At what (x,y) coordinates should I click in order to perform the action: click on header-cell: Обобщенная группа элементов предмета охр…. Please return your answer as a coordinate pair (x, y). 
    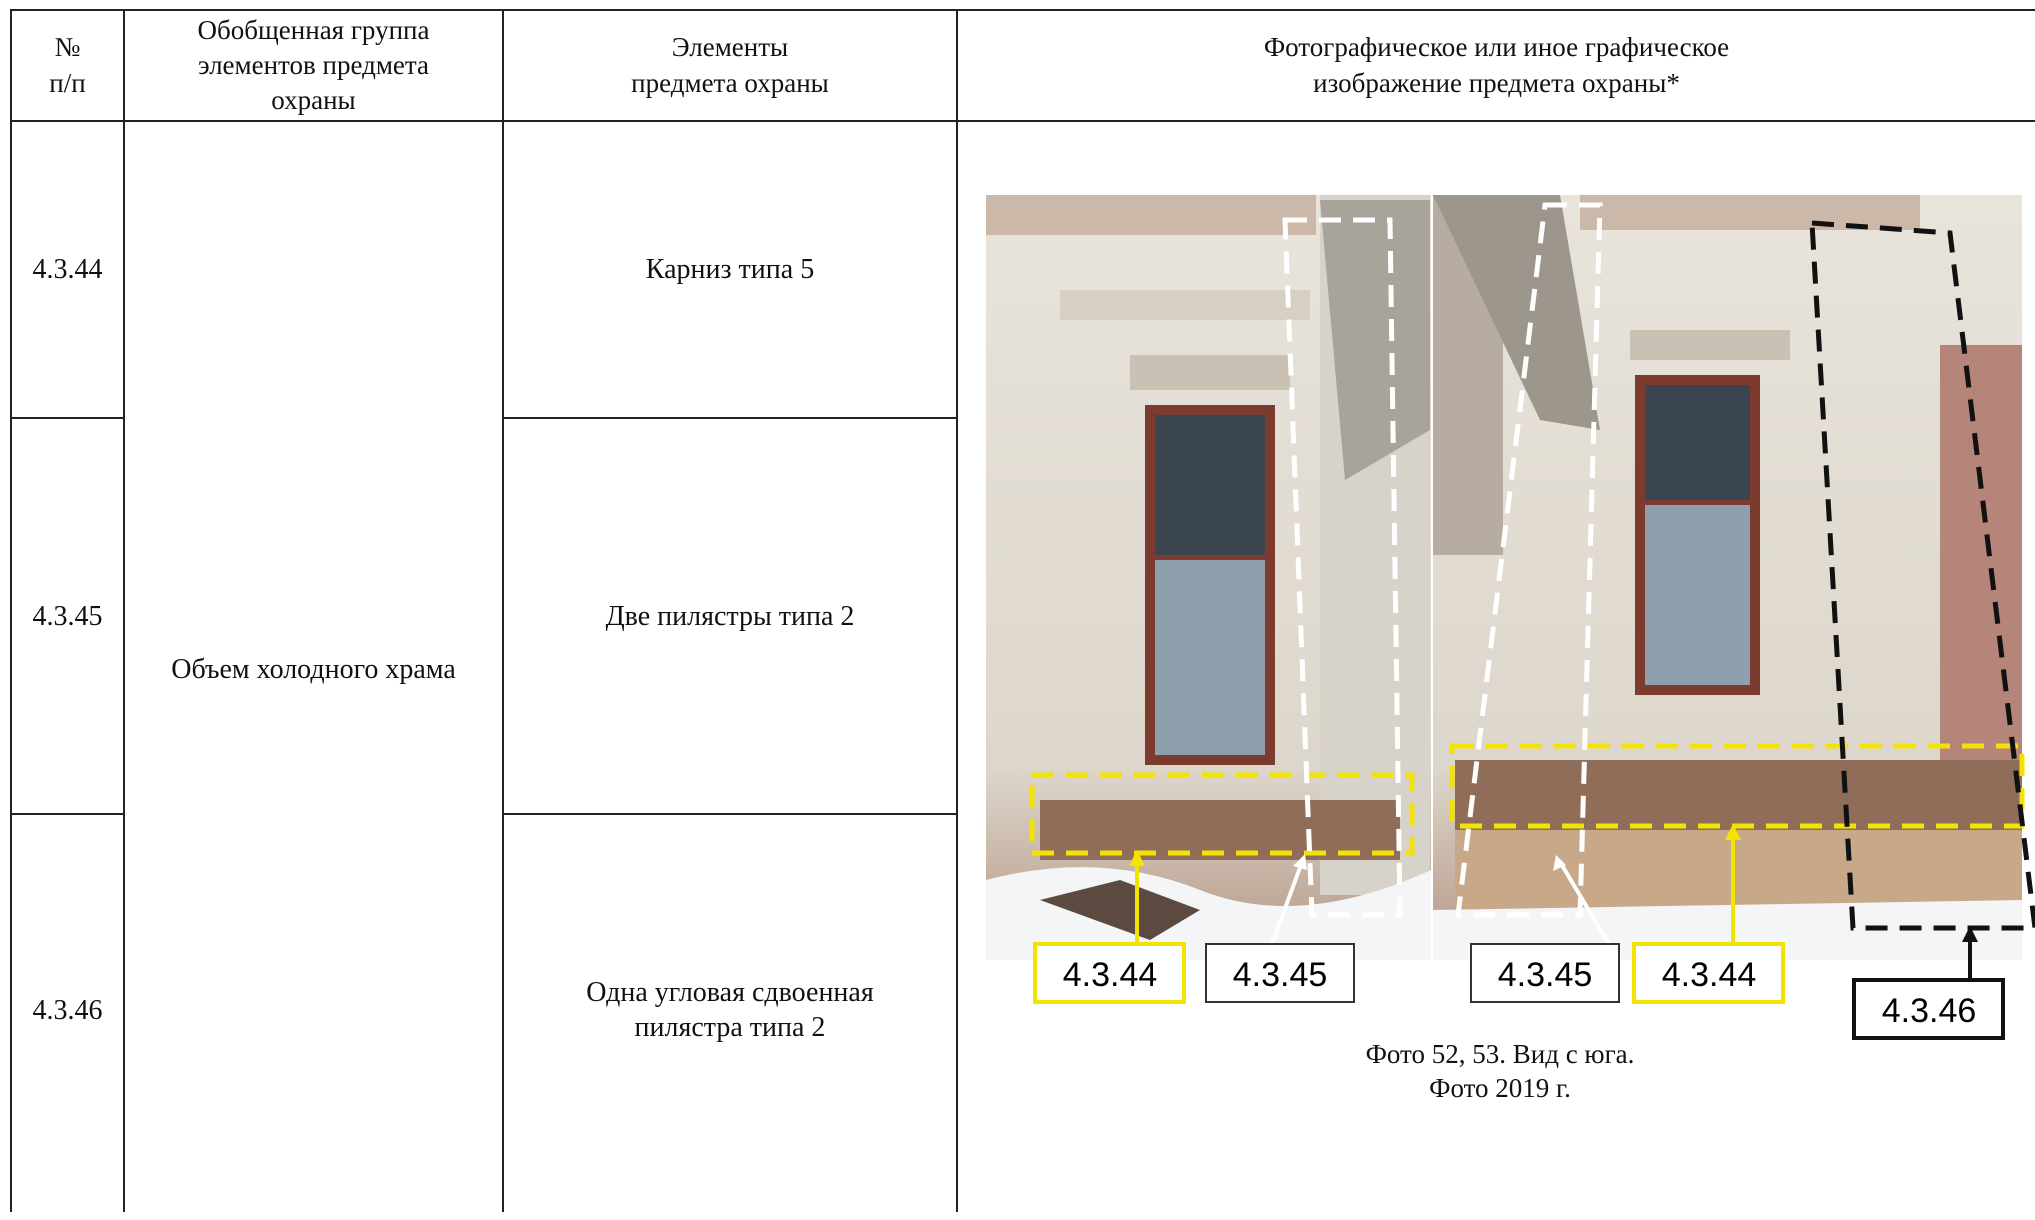
    Looking at the image, I should click on (313, 65).